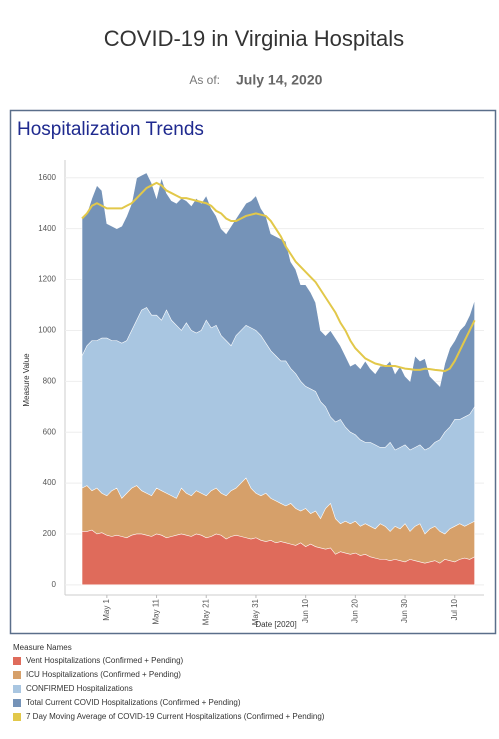  I want to click on x-tick-label: May 11, so click(156, 611).